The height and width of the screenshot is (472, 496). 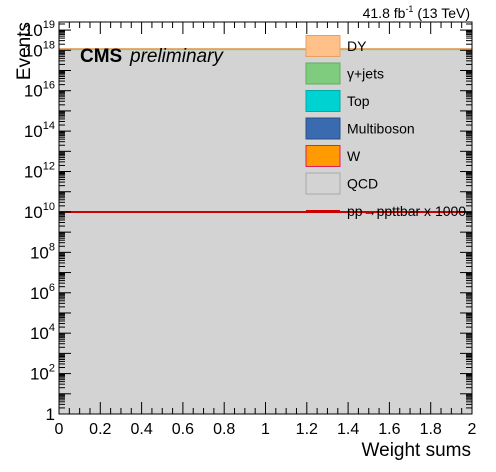 What do you see at coordinates (265, 429) in the screenshot?
I see `x-tick-label: 1` at bounding box center [265, 429].